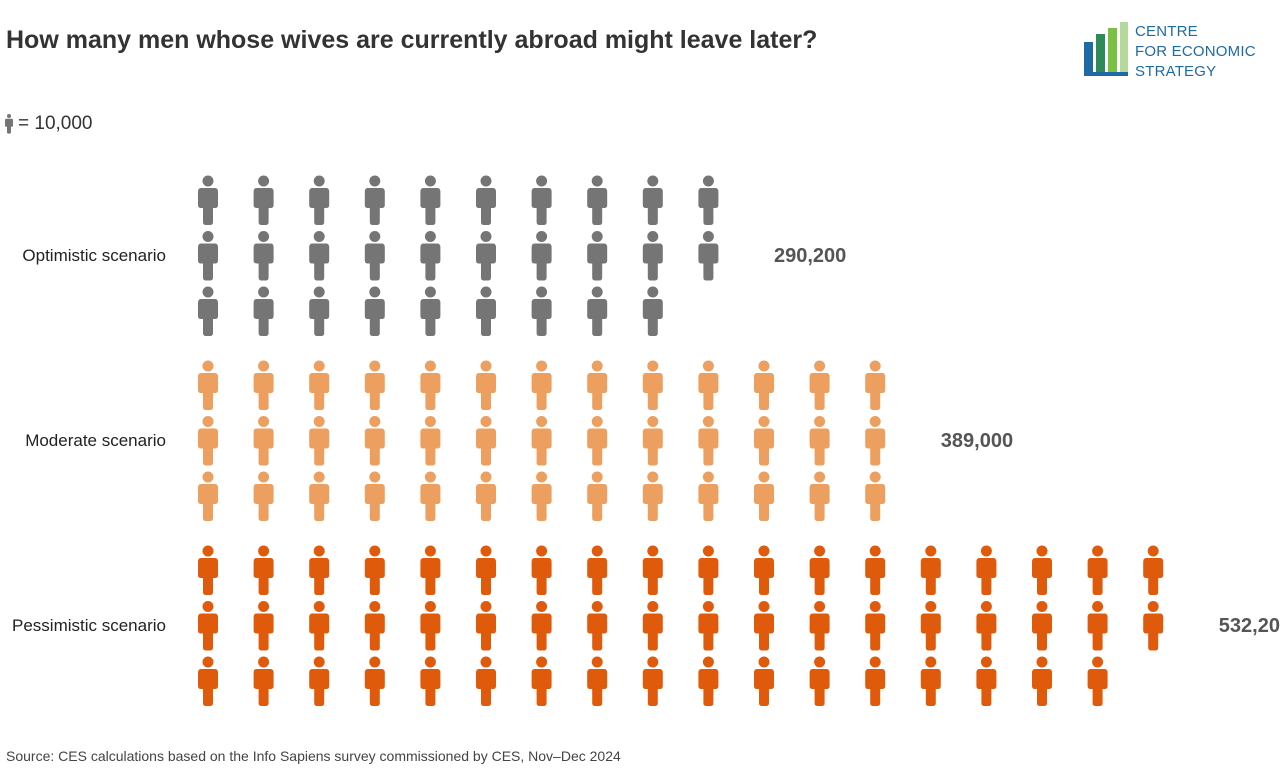 The width and height of the screenshot is (1280, 768). What do you see at coordinates (977, 441) in the screenshot?
I see `value-label: 389,000` at bounding box center [977, 441].